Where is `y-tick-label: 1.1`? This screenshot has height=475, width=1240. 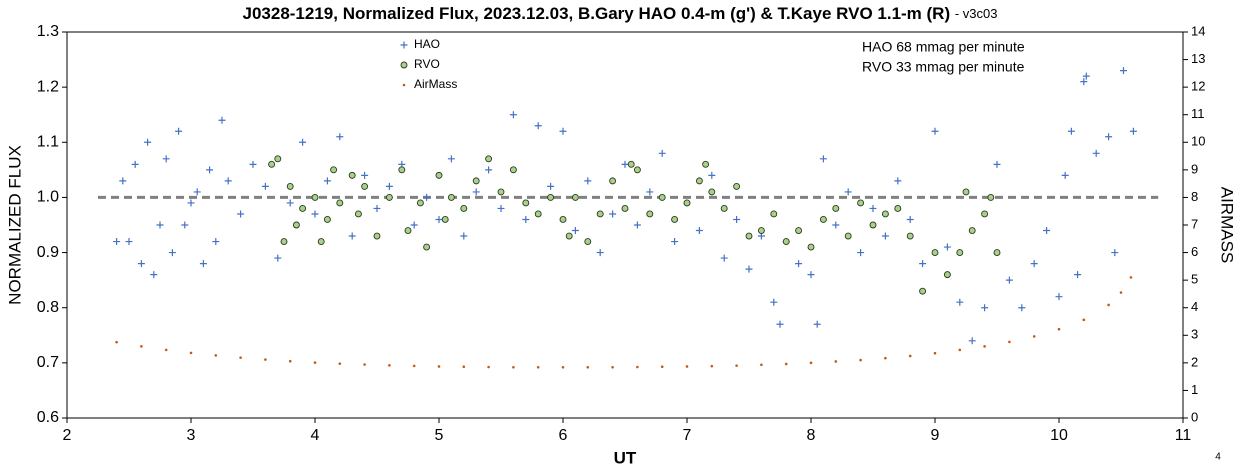
y-tick-label: 1.1 is located at coordinates (48, 142).